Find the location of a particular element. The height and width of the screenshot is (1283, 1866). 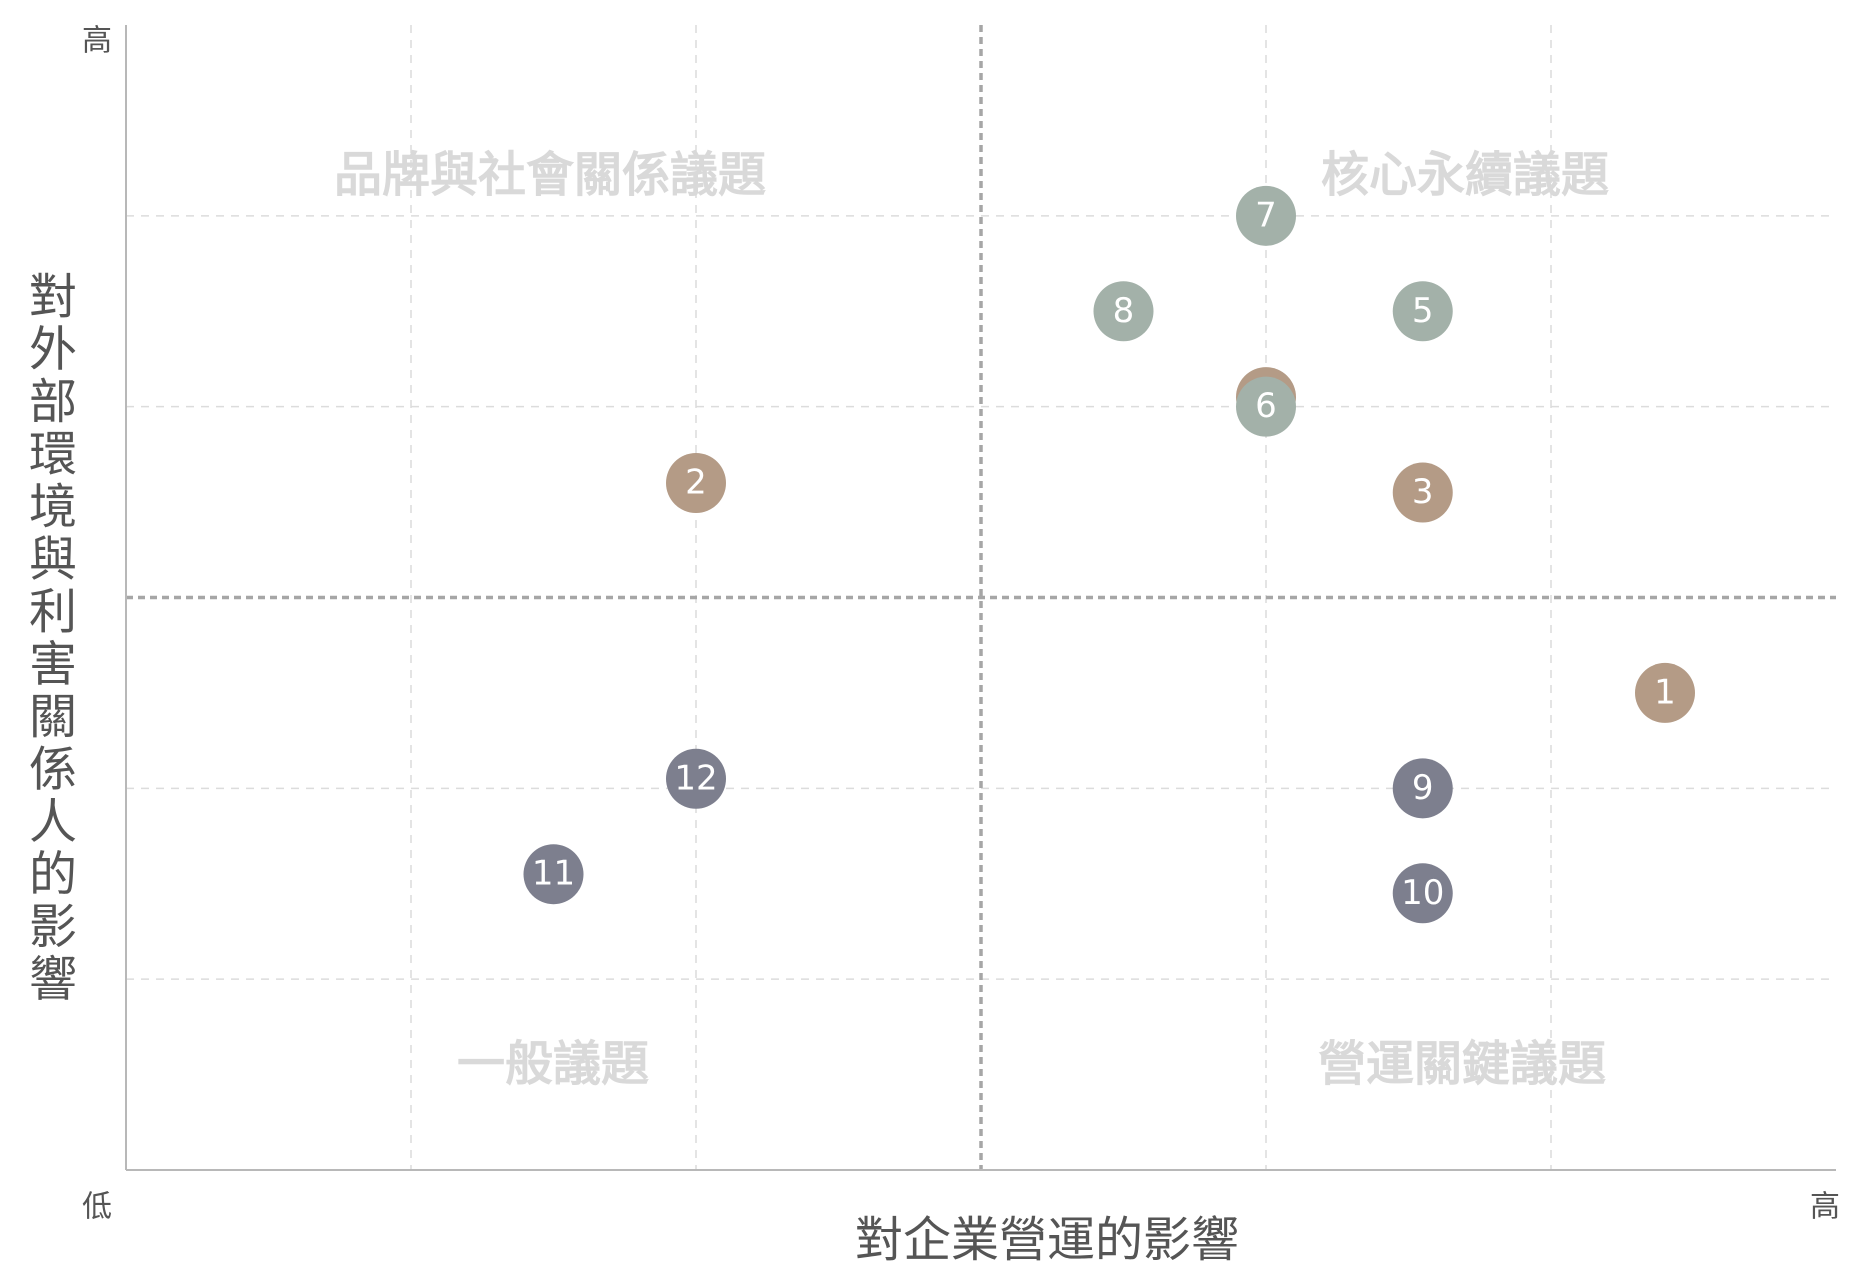

data-point-3: 3 is located at coordinates (1422, 492).